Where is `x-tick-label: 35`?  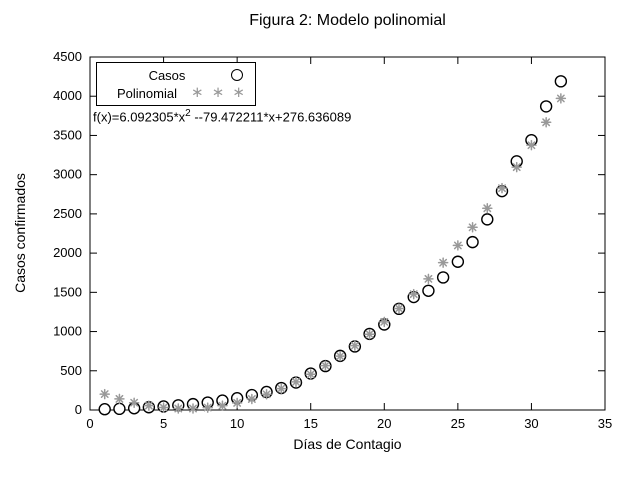 x-tick-label: 35 is located at coordinates (605, 423).